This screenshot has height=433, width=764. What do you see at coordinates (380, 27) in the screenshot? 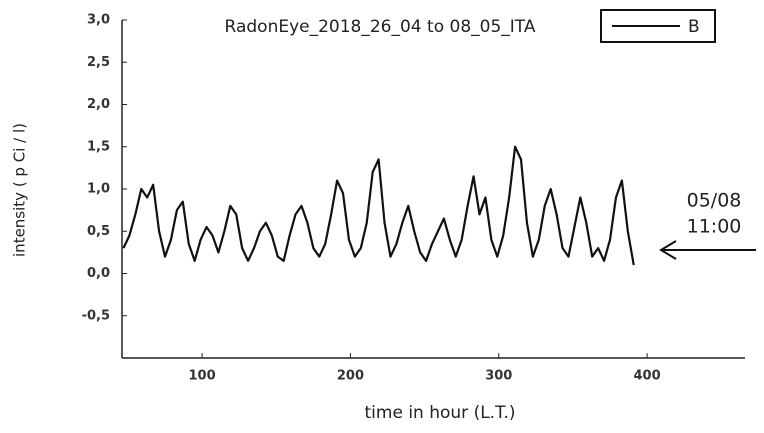
I see `chart-title: RadonEye_2018_26_04 to 08_05_ITA` at bounding box center [380, 27].